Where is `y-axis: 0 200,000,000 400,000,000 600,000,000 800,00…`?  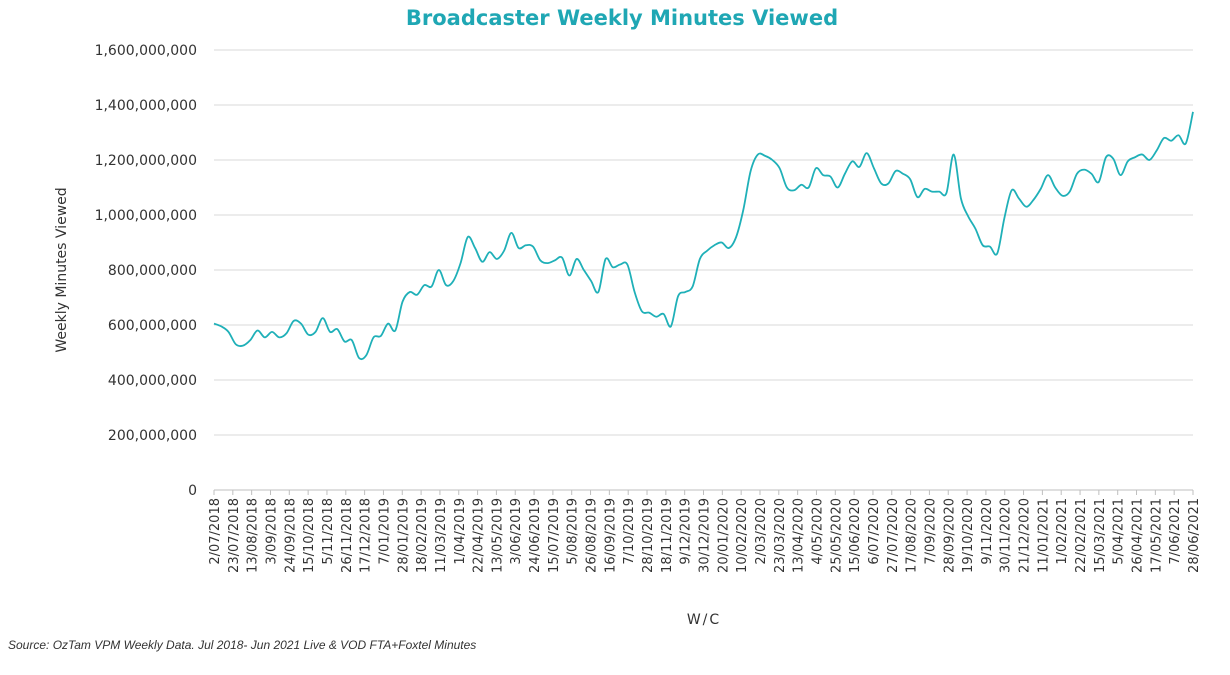
y-axis: 0 200,000,000 400,000,000 600,000,000 800,00… is located at coordinates (146, 271).